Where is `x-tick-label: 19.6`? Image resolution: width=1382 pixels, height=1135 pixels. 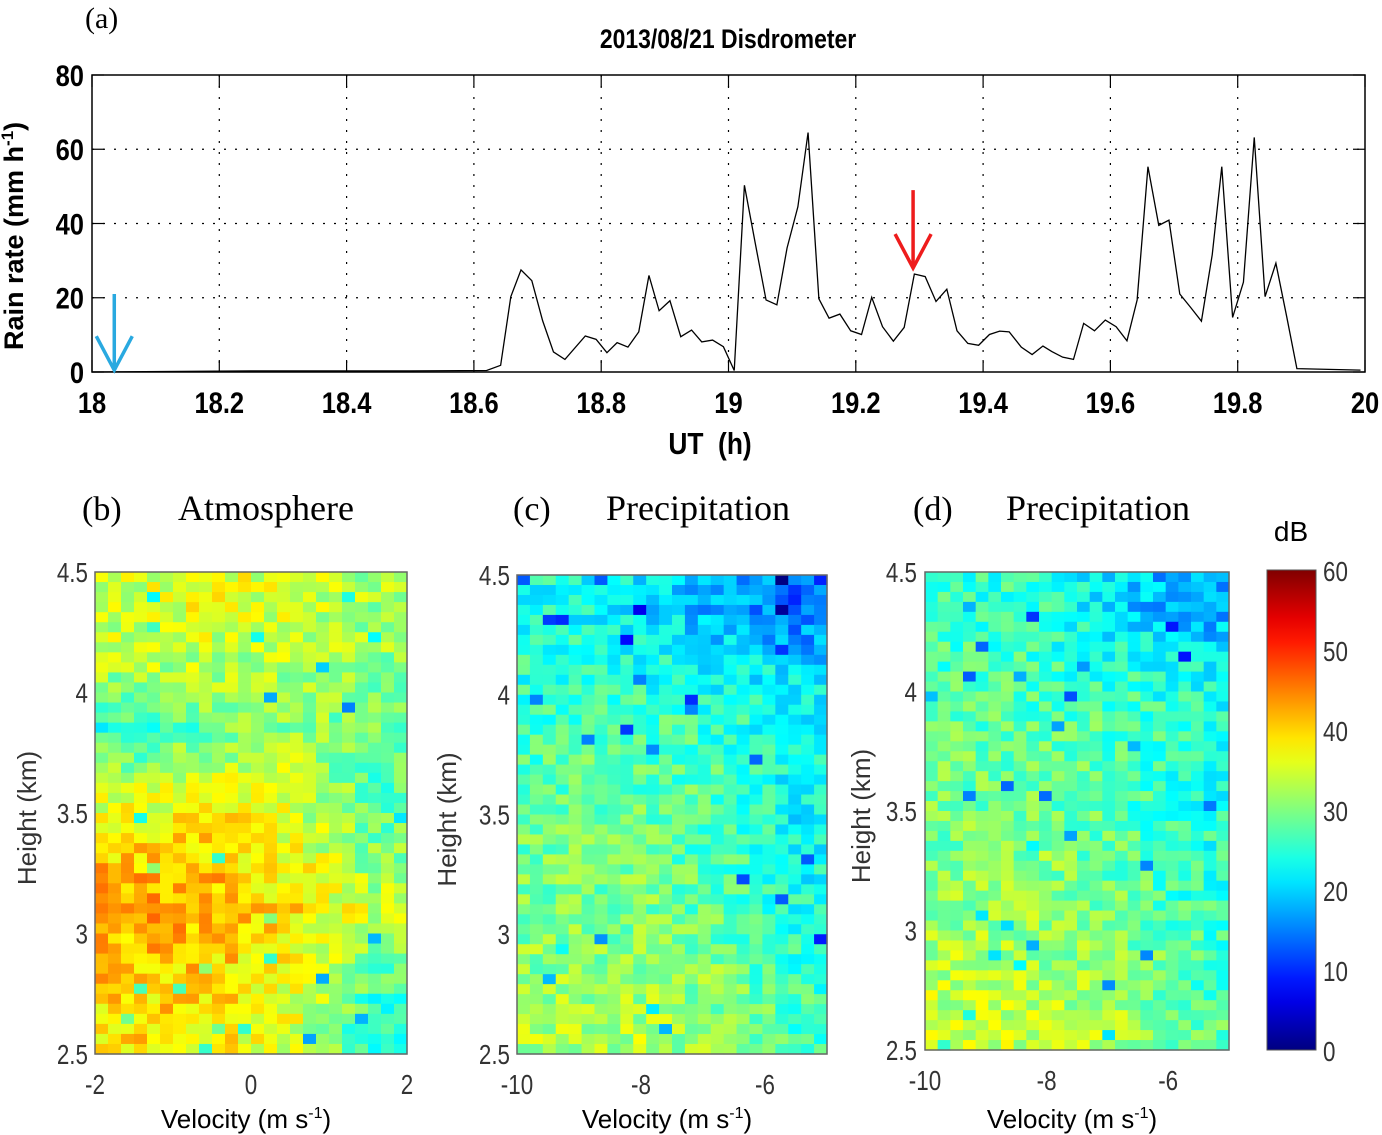
x-tick-label: 19.6 is located at coordinates (1111, 402).